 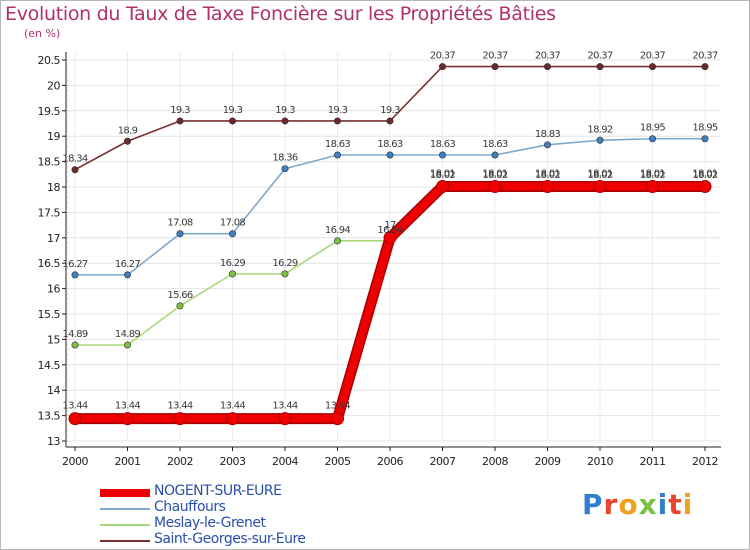 What do you see at coordinates (443, 461) in the screenshot?
I see `x-tick-label: 2007` at bounding box center [443, 461].